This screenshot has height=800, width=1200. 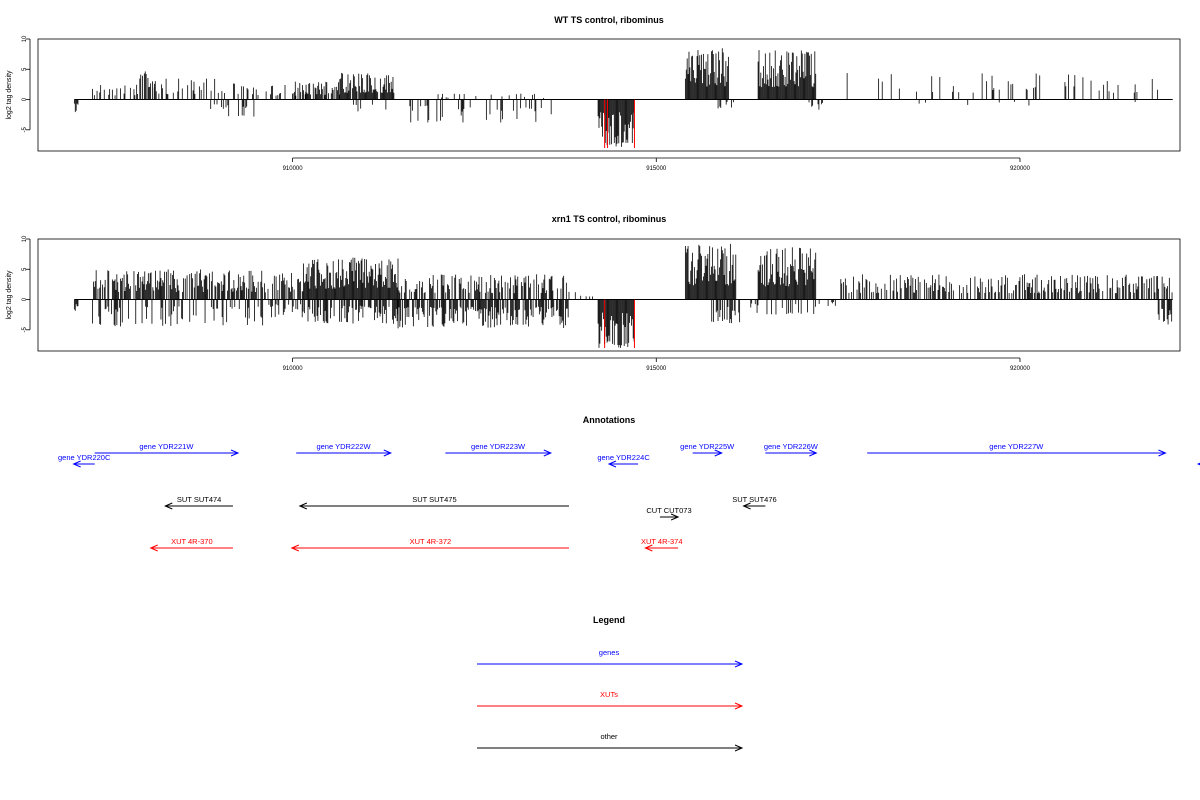 I want to click on annotation-label: gene YDR220C, so click(x=84, y=457).